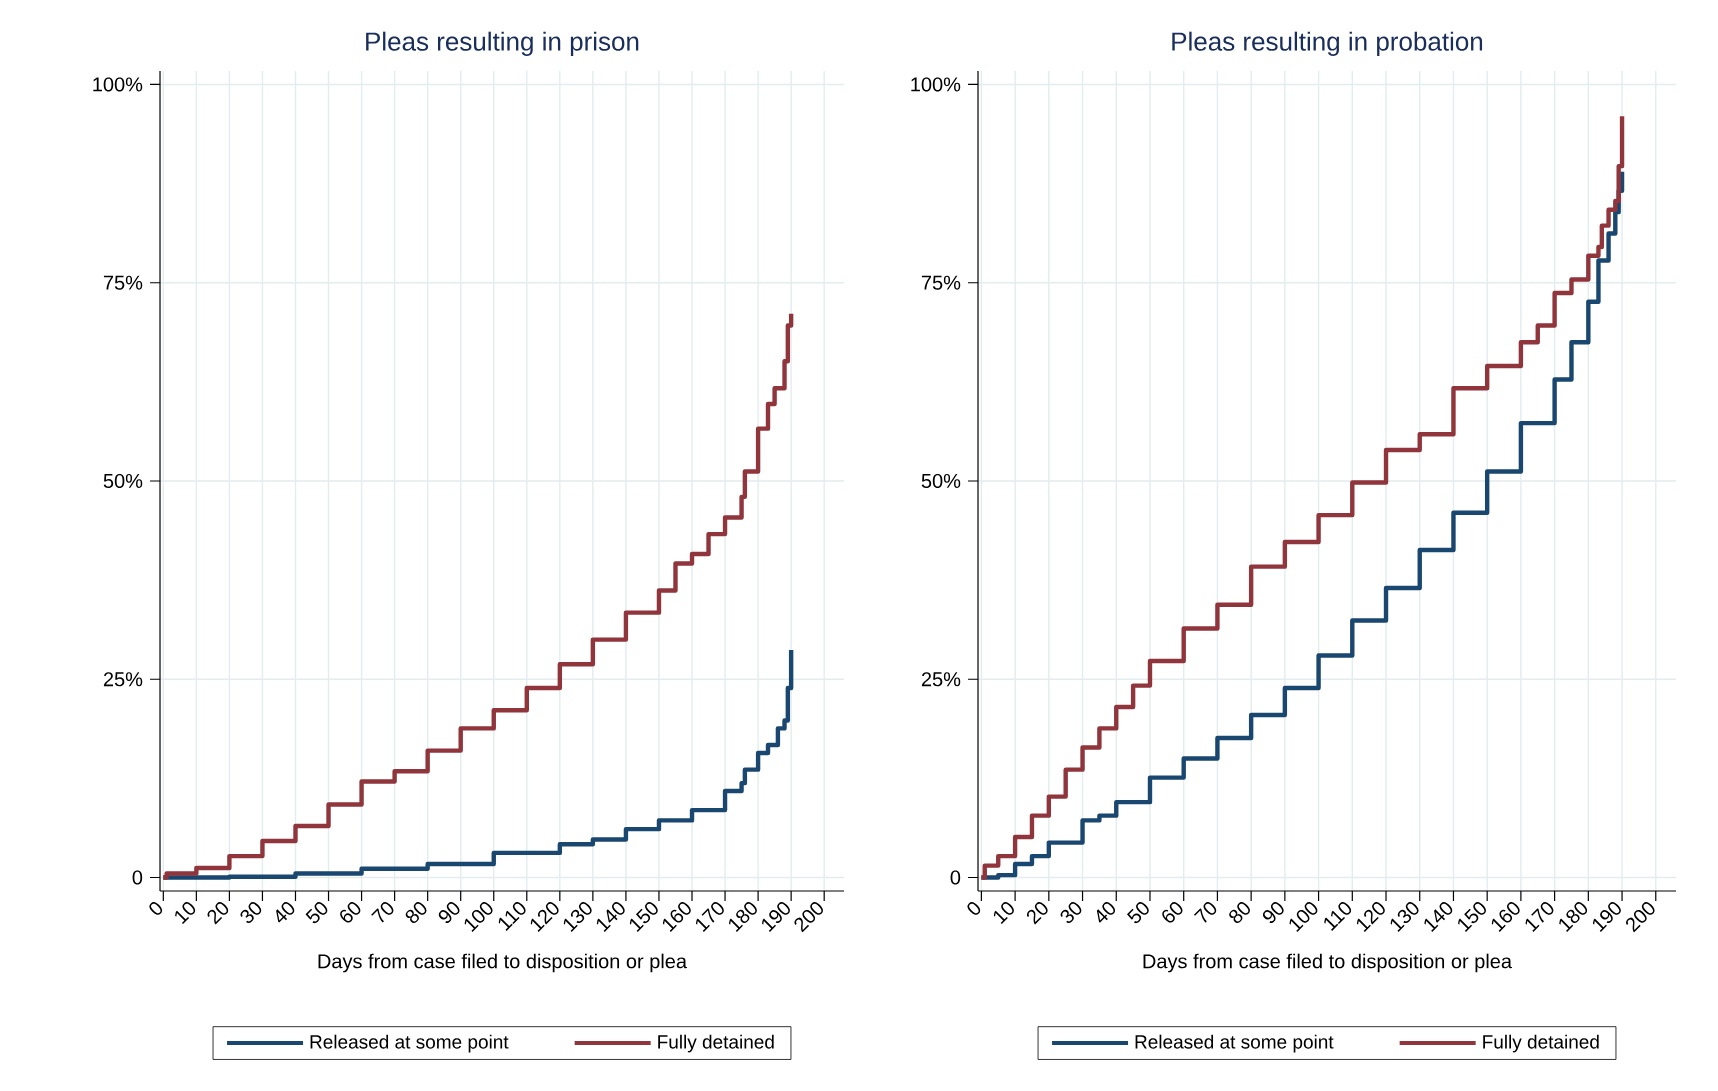 The image size is (1718, 1091). What do you see at coordinates (502, 43) in the screenshot?
I see `chart-title: Pleas resulting in prison` at bounding box center [502, 43].